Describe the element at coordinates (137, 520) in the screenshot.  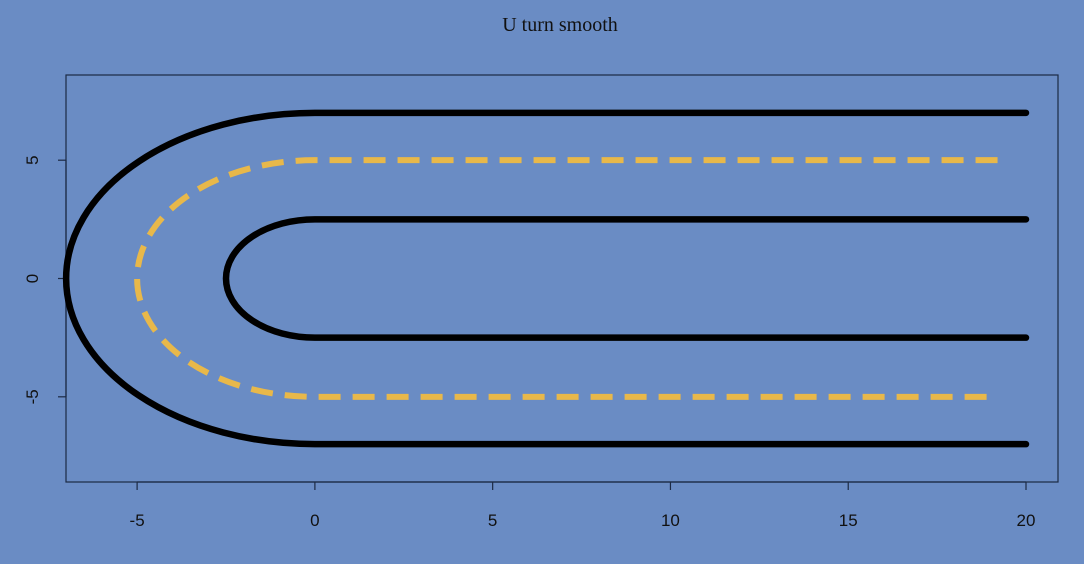
I see `x-tick-label: -5` at that location.